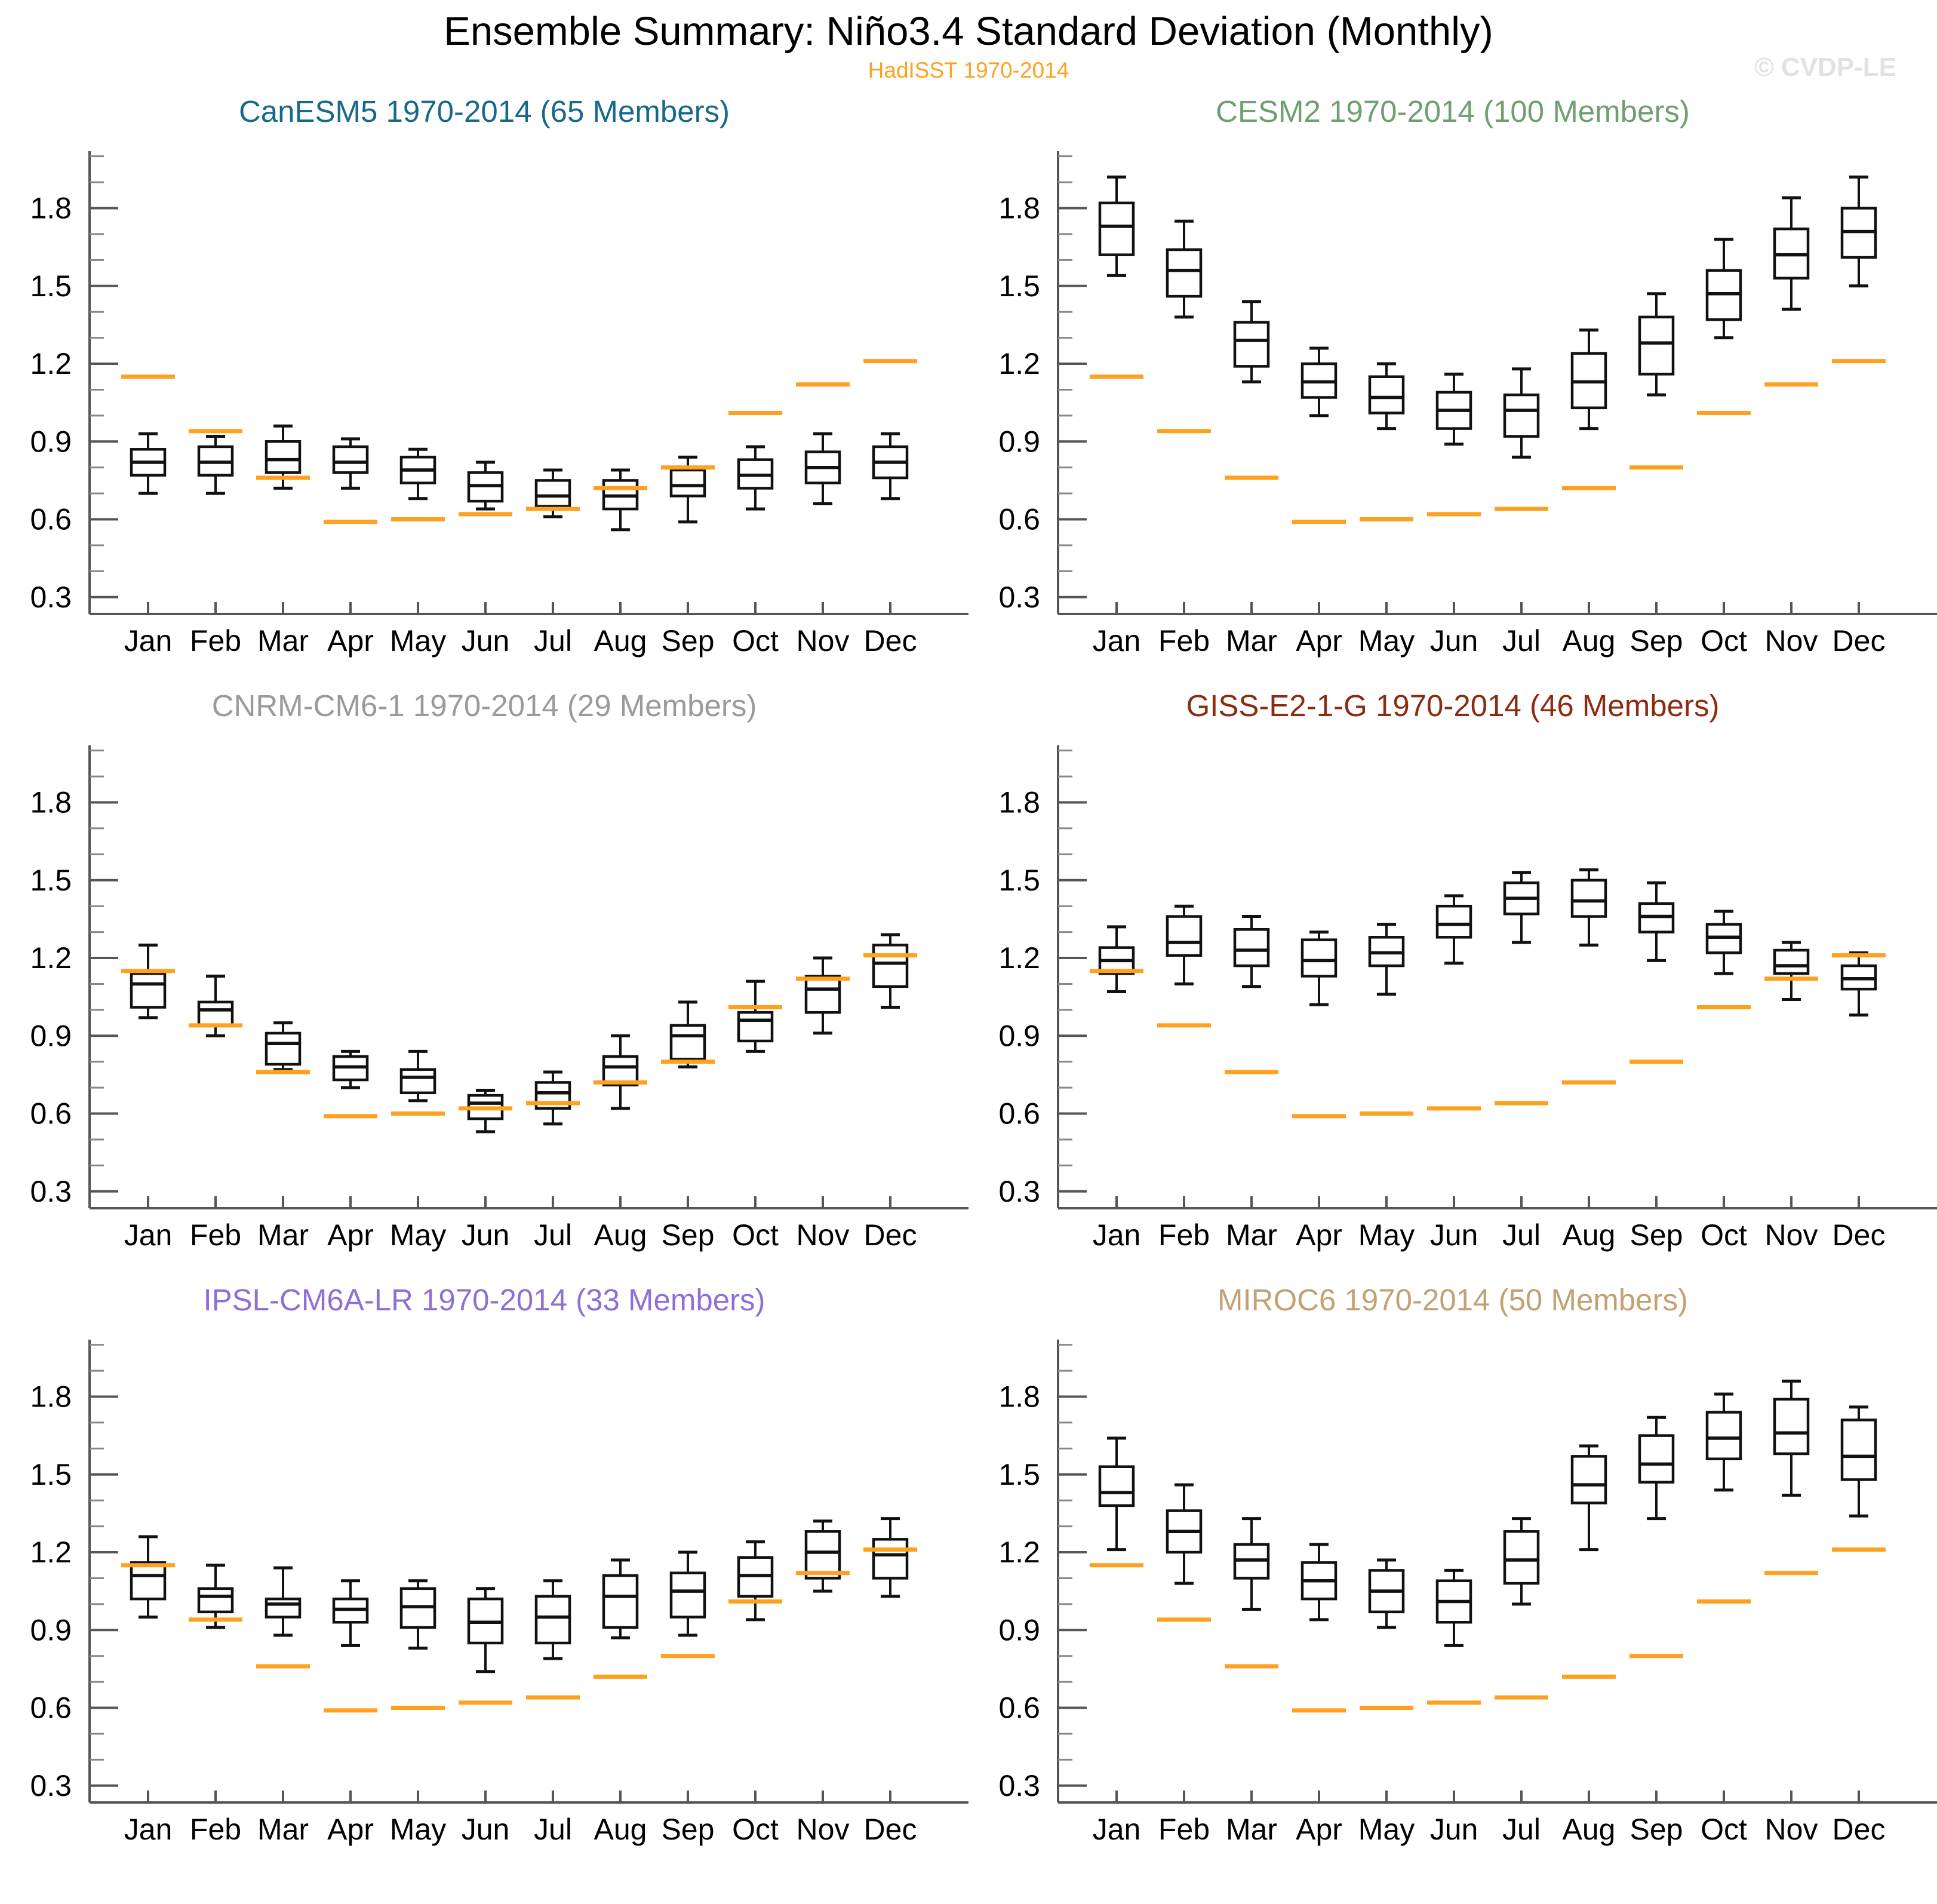 The width and height of the screenshot is (1937, 1904). Describe the element at coordinates (484, 111) in the screenshot. I see `panel-title: CanESM5 1970-2014 (65 Members)` at that location.